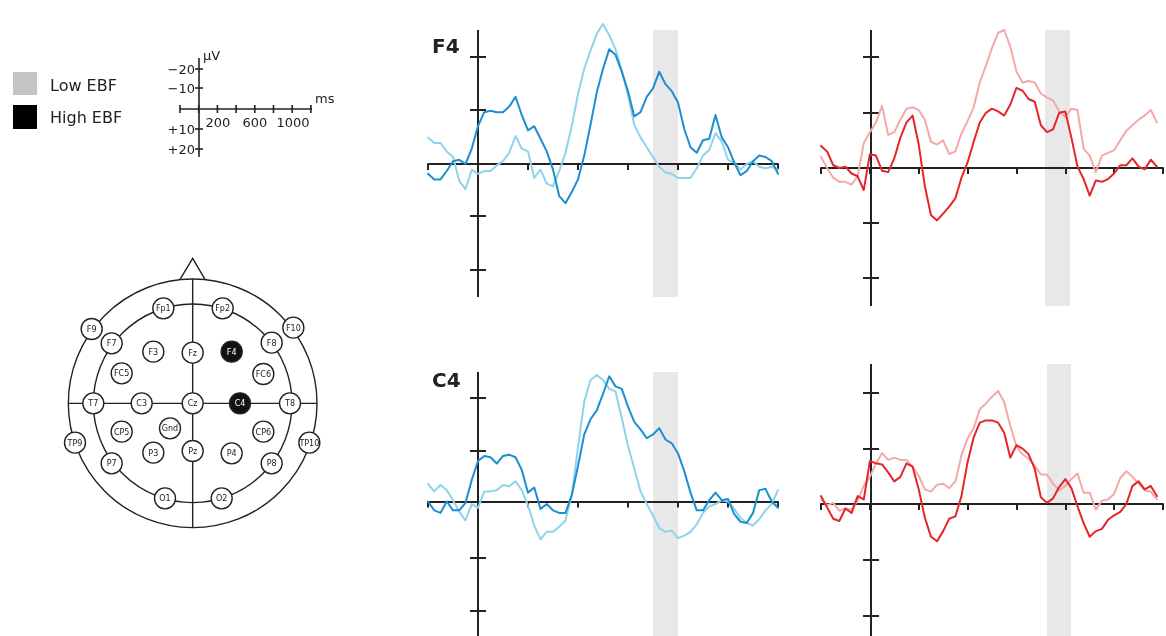 The height and width of the screenshot is (636, 1166). Describe the element at coordinates (170, 429) in the screenshot. I see `text: Gnd` at that location.